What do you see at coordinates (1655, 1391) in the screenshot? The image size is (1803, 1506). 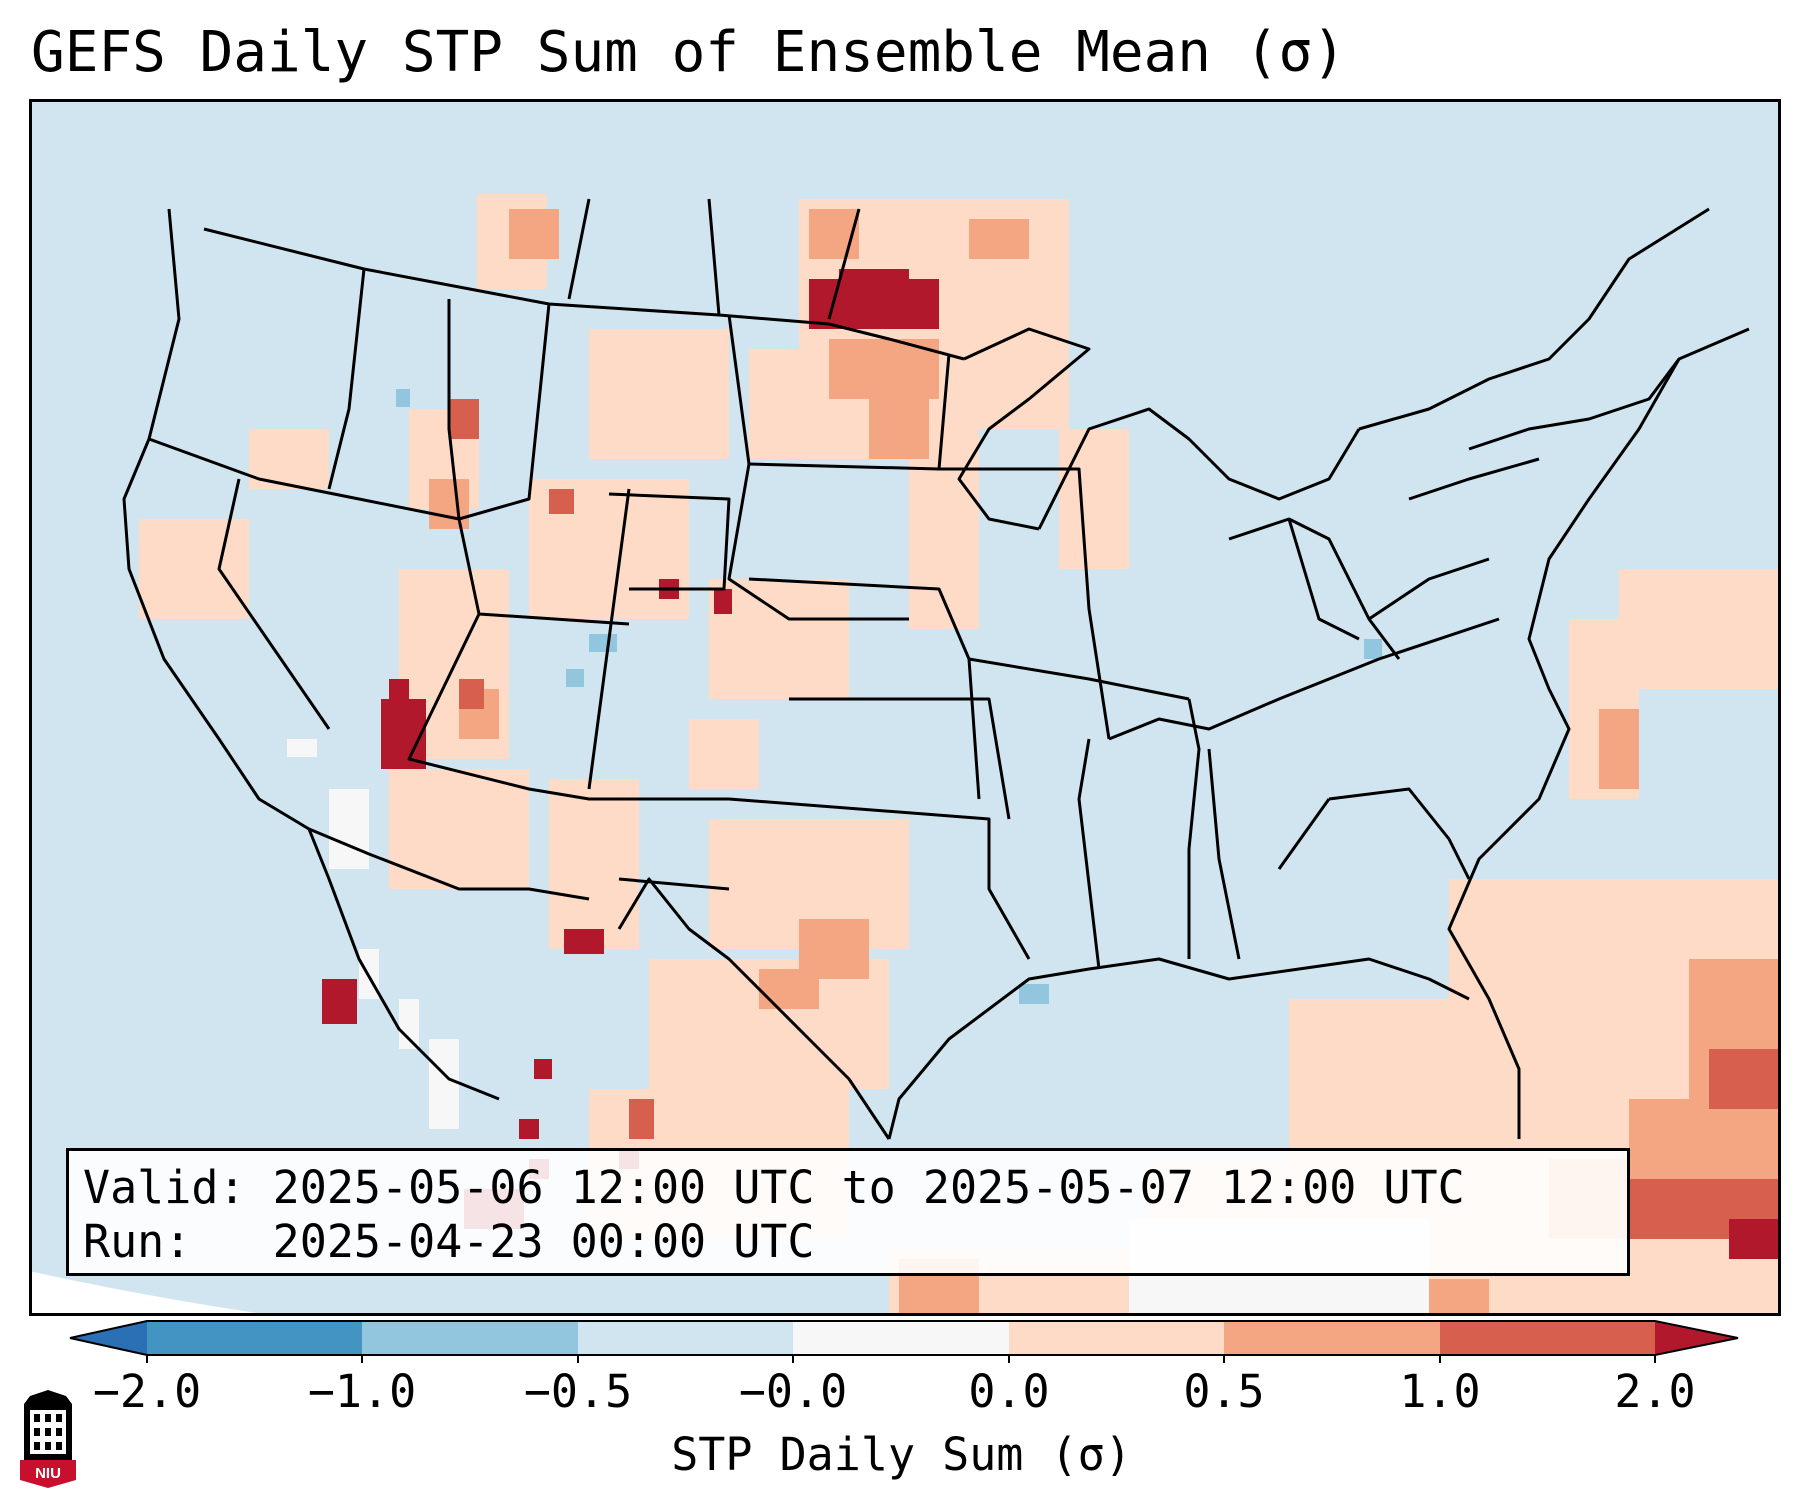 I see `colorbar-tick-label: 2.0` at bounding box center [1655, 1391].